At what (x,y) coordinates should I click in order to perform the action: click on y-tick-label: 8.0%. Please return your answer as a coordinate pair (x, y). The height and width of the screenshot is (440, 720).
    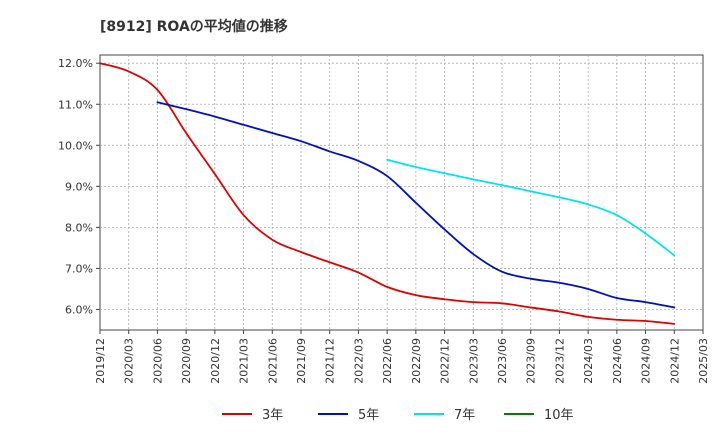
    Looking at the image, I should click on (79, 227).